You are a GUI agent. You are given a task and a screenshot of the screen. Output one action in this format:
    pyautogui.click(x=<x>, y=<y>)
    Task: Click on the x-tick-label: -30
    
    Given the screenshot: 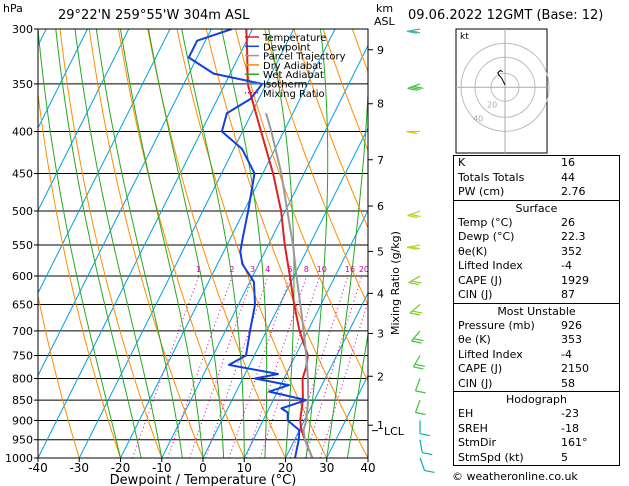 What is the action you would take?
    pyautogui.click(x=79, y=468)
    